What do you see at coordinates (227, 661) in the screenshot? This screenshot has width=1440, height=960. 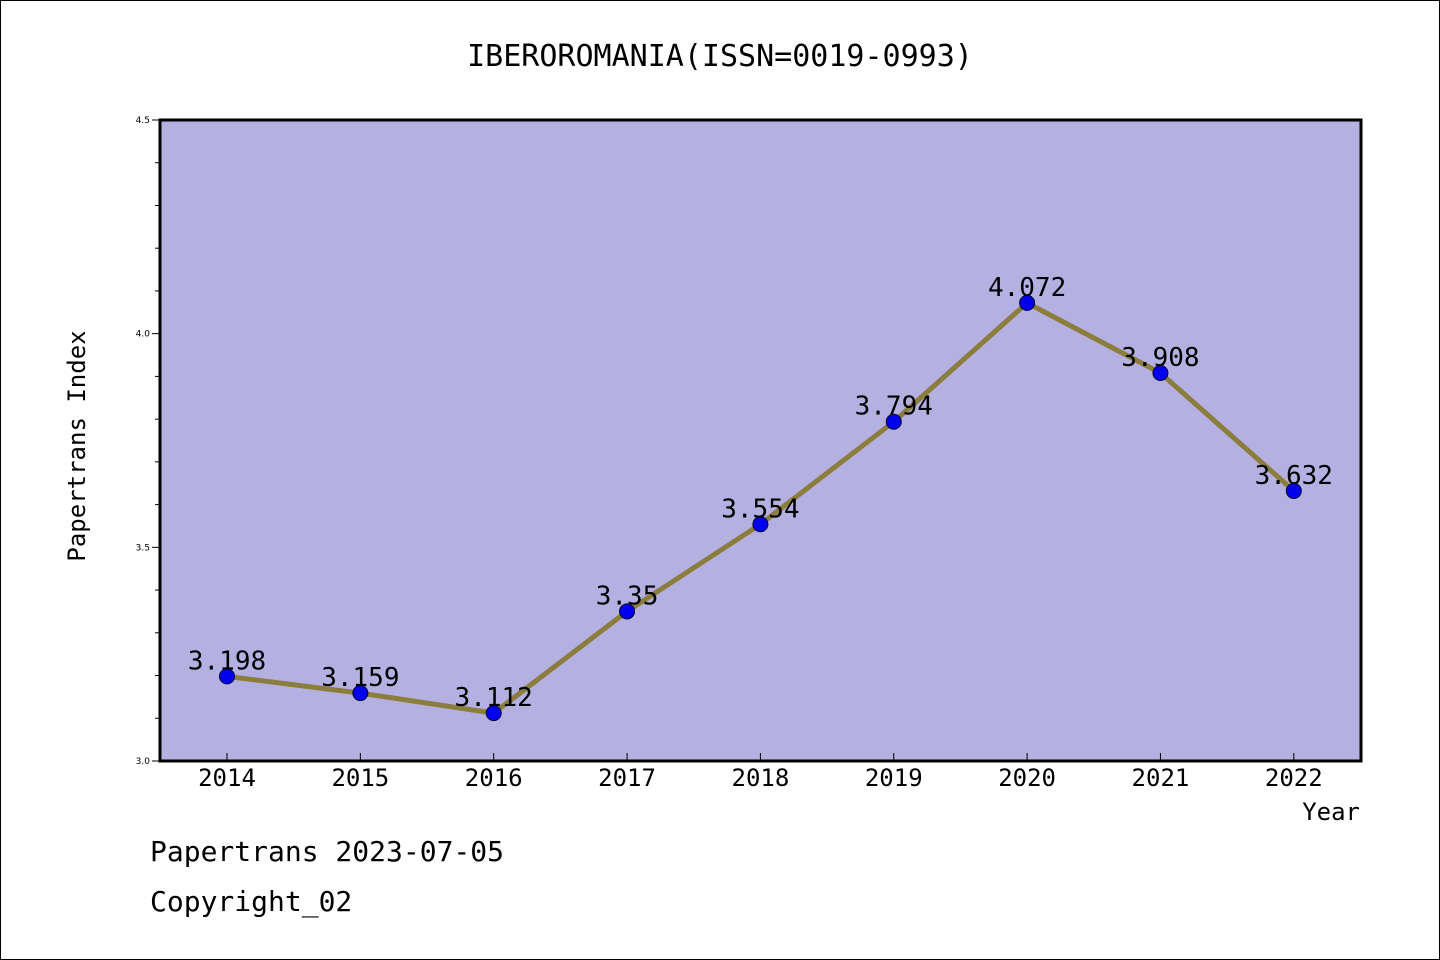 I see `data-label: 3.198` at bounding box center [227, 661].